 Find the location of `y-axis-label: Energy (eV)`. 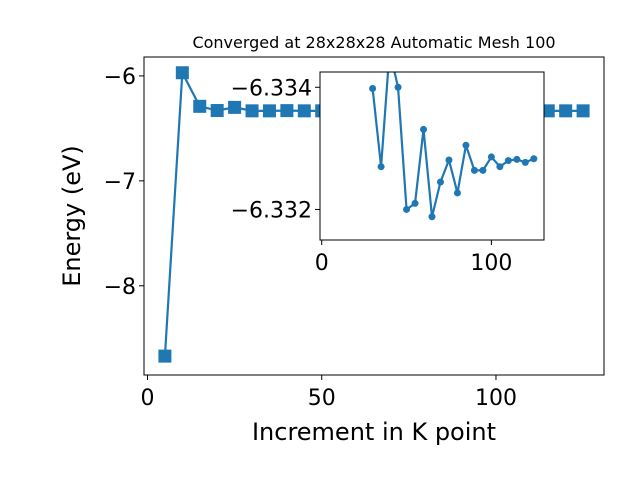

y-axis-label: Energy (eV) is located at coordinates (72, 216).